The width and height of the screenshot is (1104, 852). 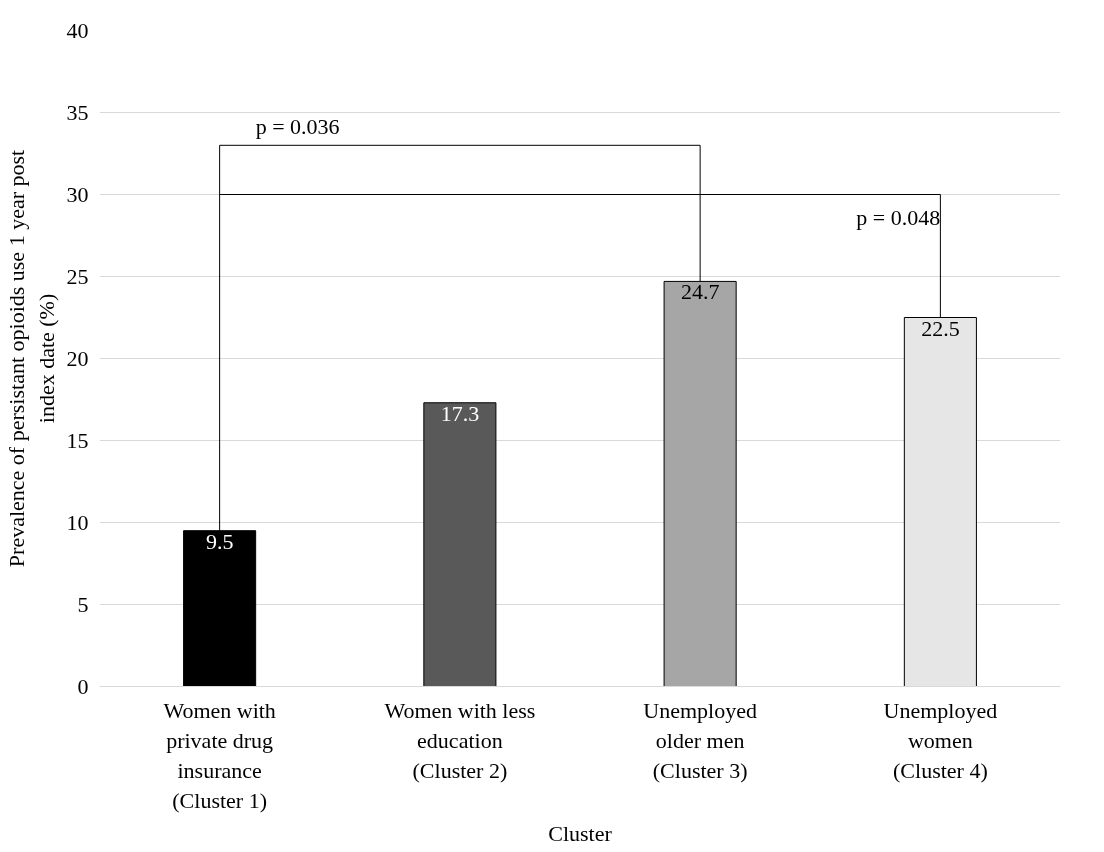 I want to click on y-tick-label: 30, so click(x=77, y=194).